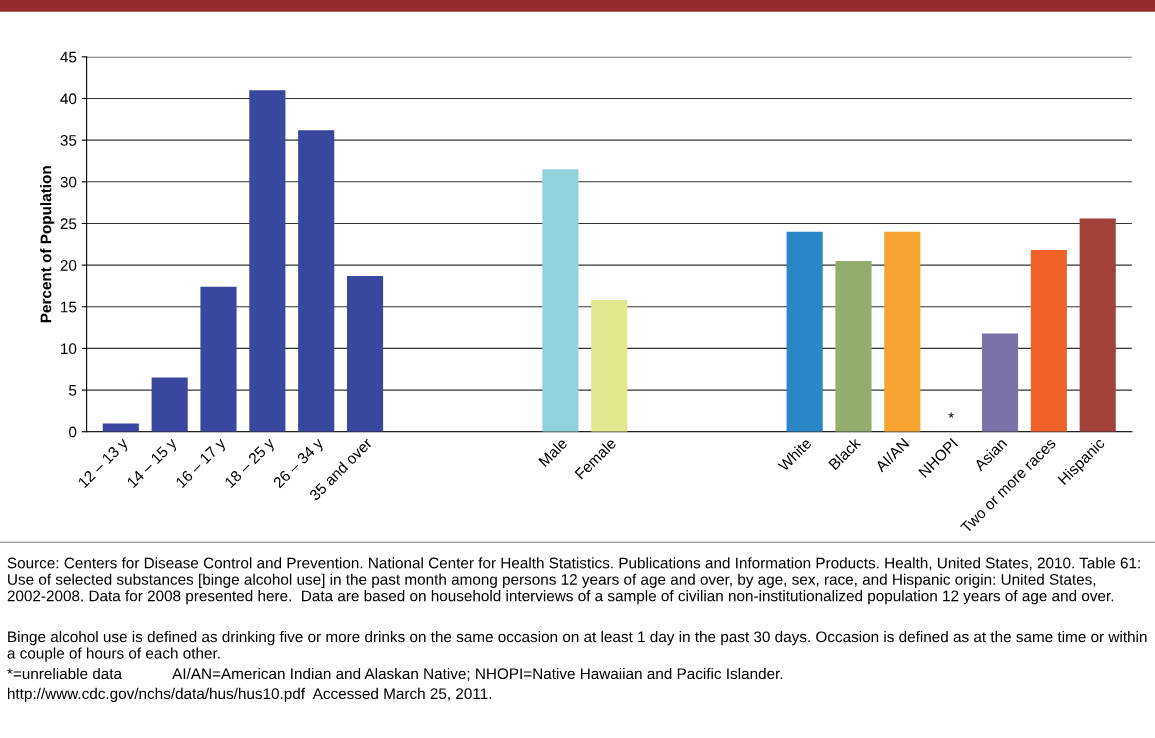  I want to click on y-tick-label: 0, so click(73, 432).